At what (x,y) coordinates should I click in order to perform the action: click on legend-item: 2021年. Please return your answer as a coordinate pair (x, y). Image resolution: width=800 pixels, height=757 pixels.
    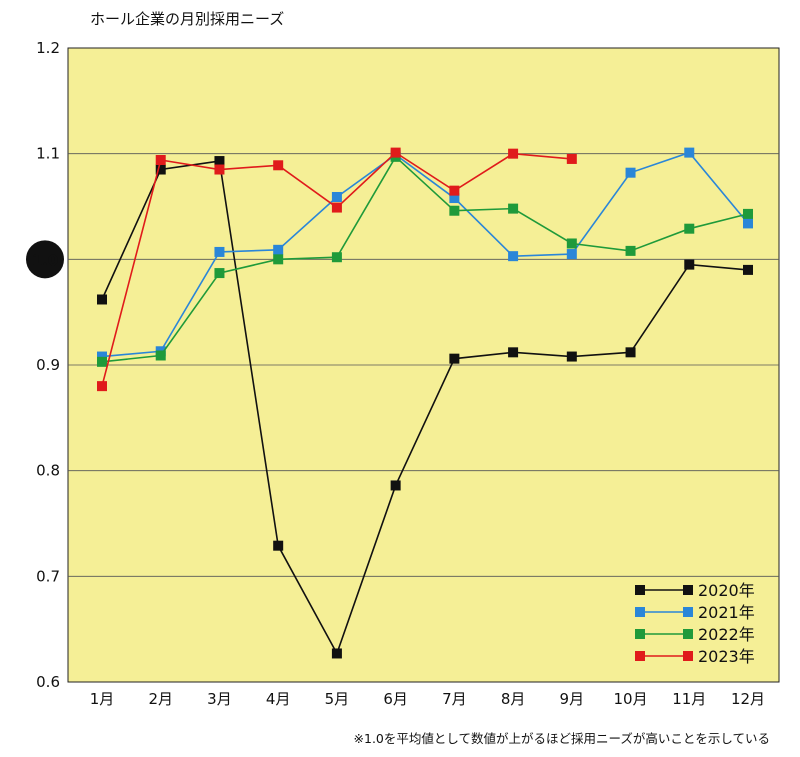
    Looking at the image, I should click on (695, 612).